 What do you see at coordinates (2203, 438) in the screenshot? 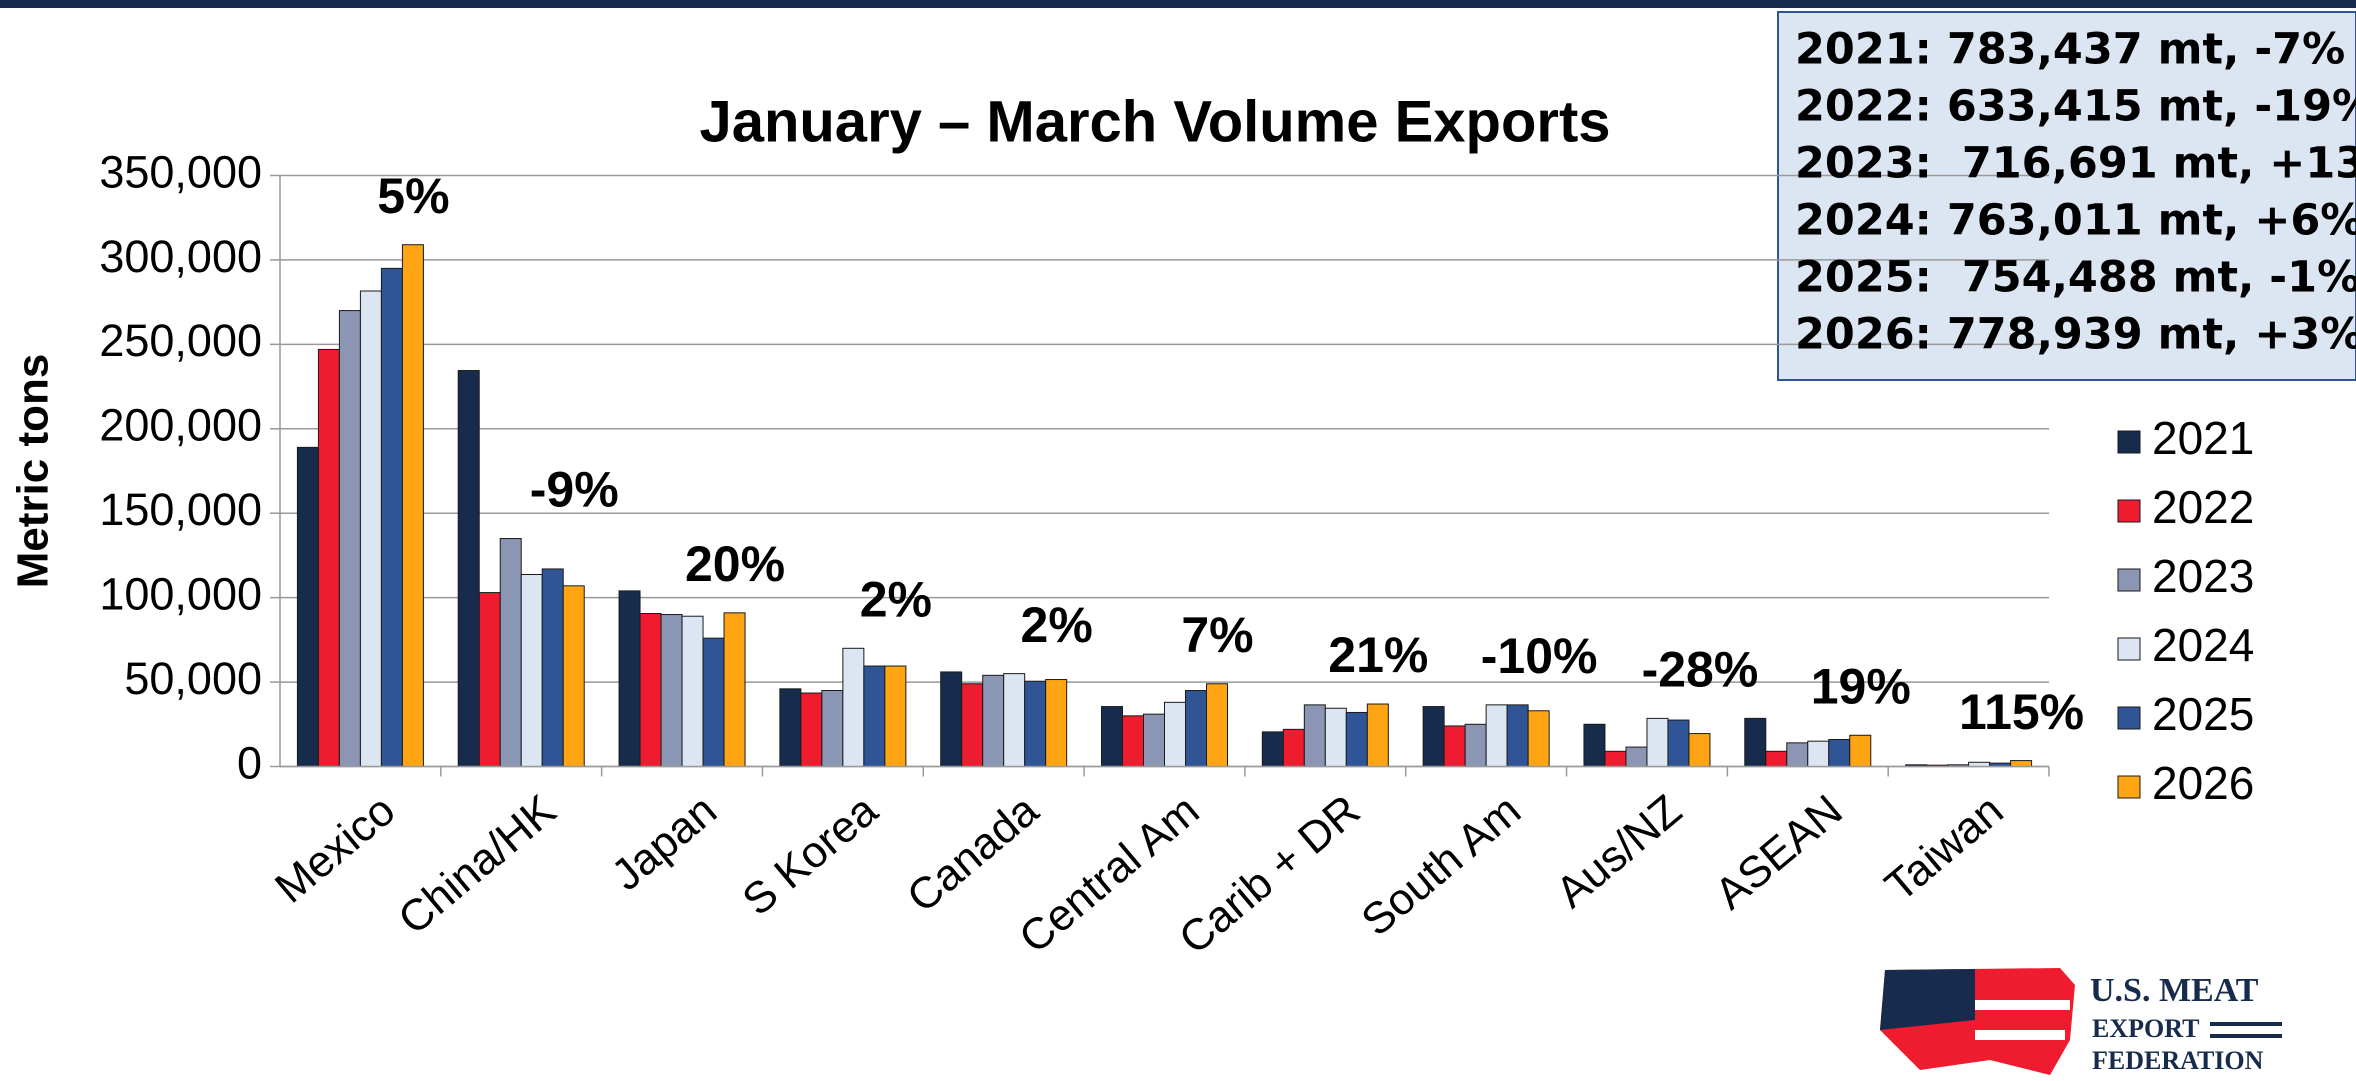
I see `legend-label: 2021` at bounding box center [2203, 438].